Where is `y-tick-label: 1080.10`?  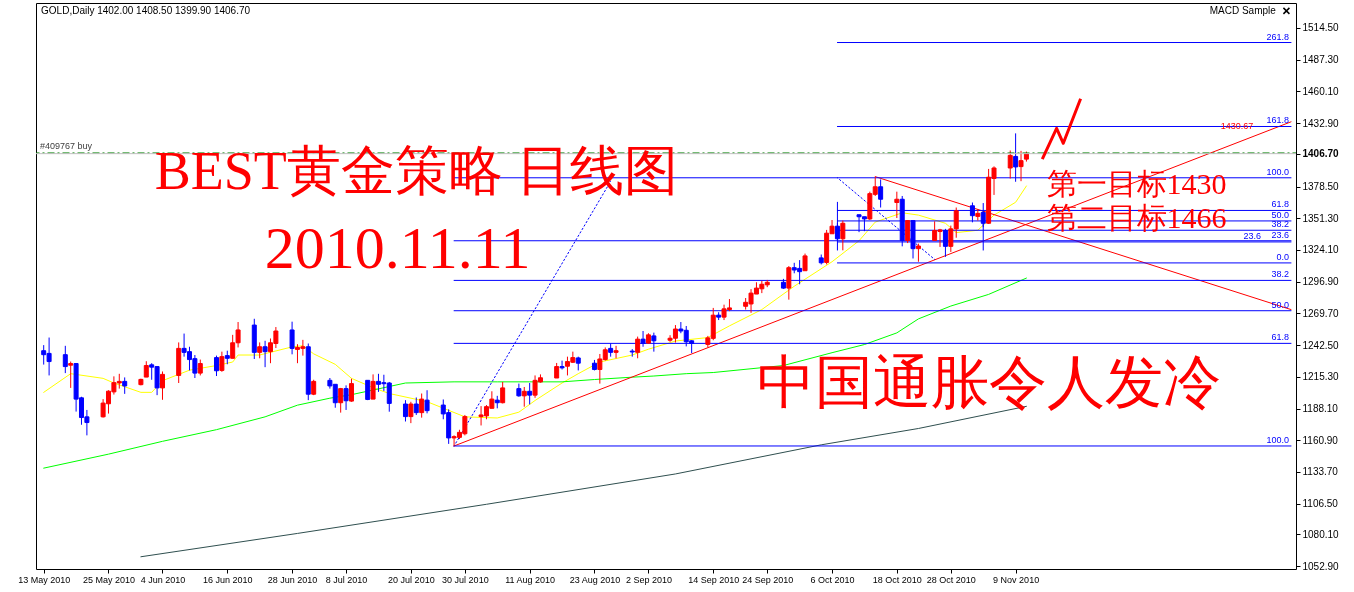 y-tick-label: 1080.10 is located at coordinates (1321, 534).